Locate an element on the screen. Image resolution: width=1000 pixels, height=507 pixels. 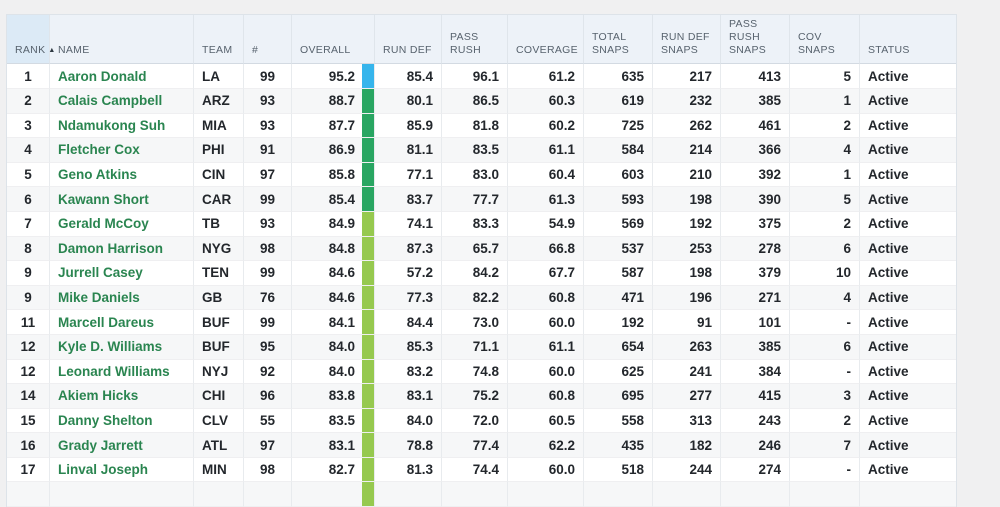
cell-overall: 82.7 is located at coordinates (332, 470).